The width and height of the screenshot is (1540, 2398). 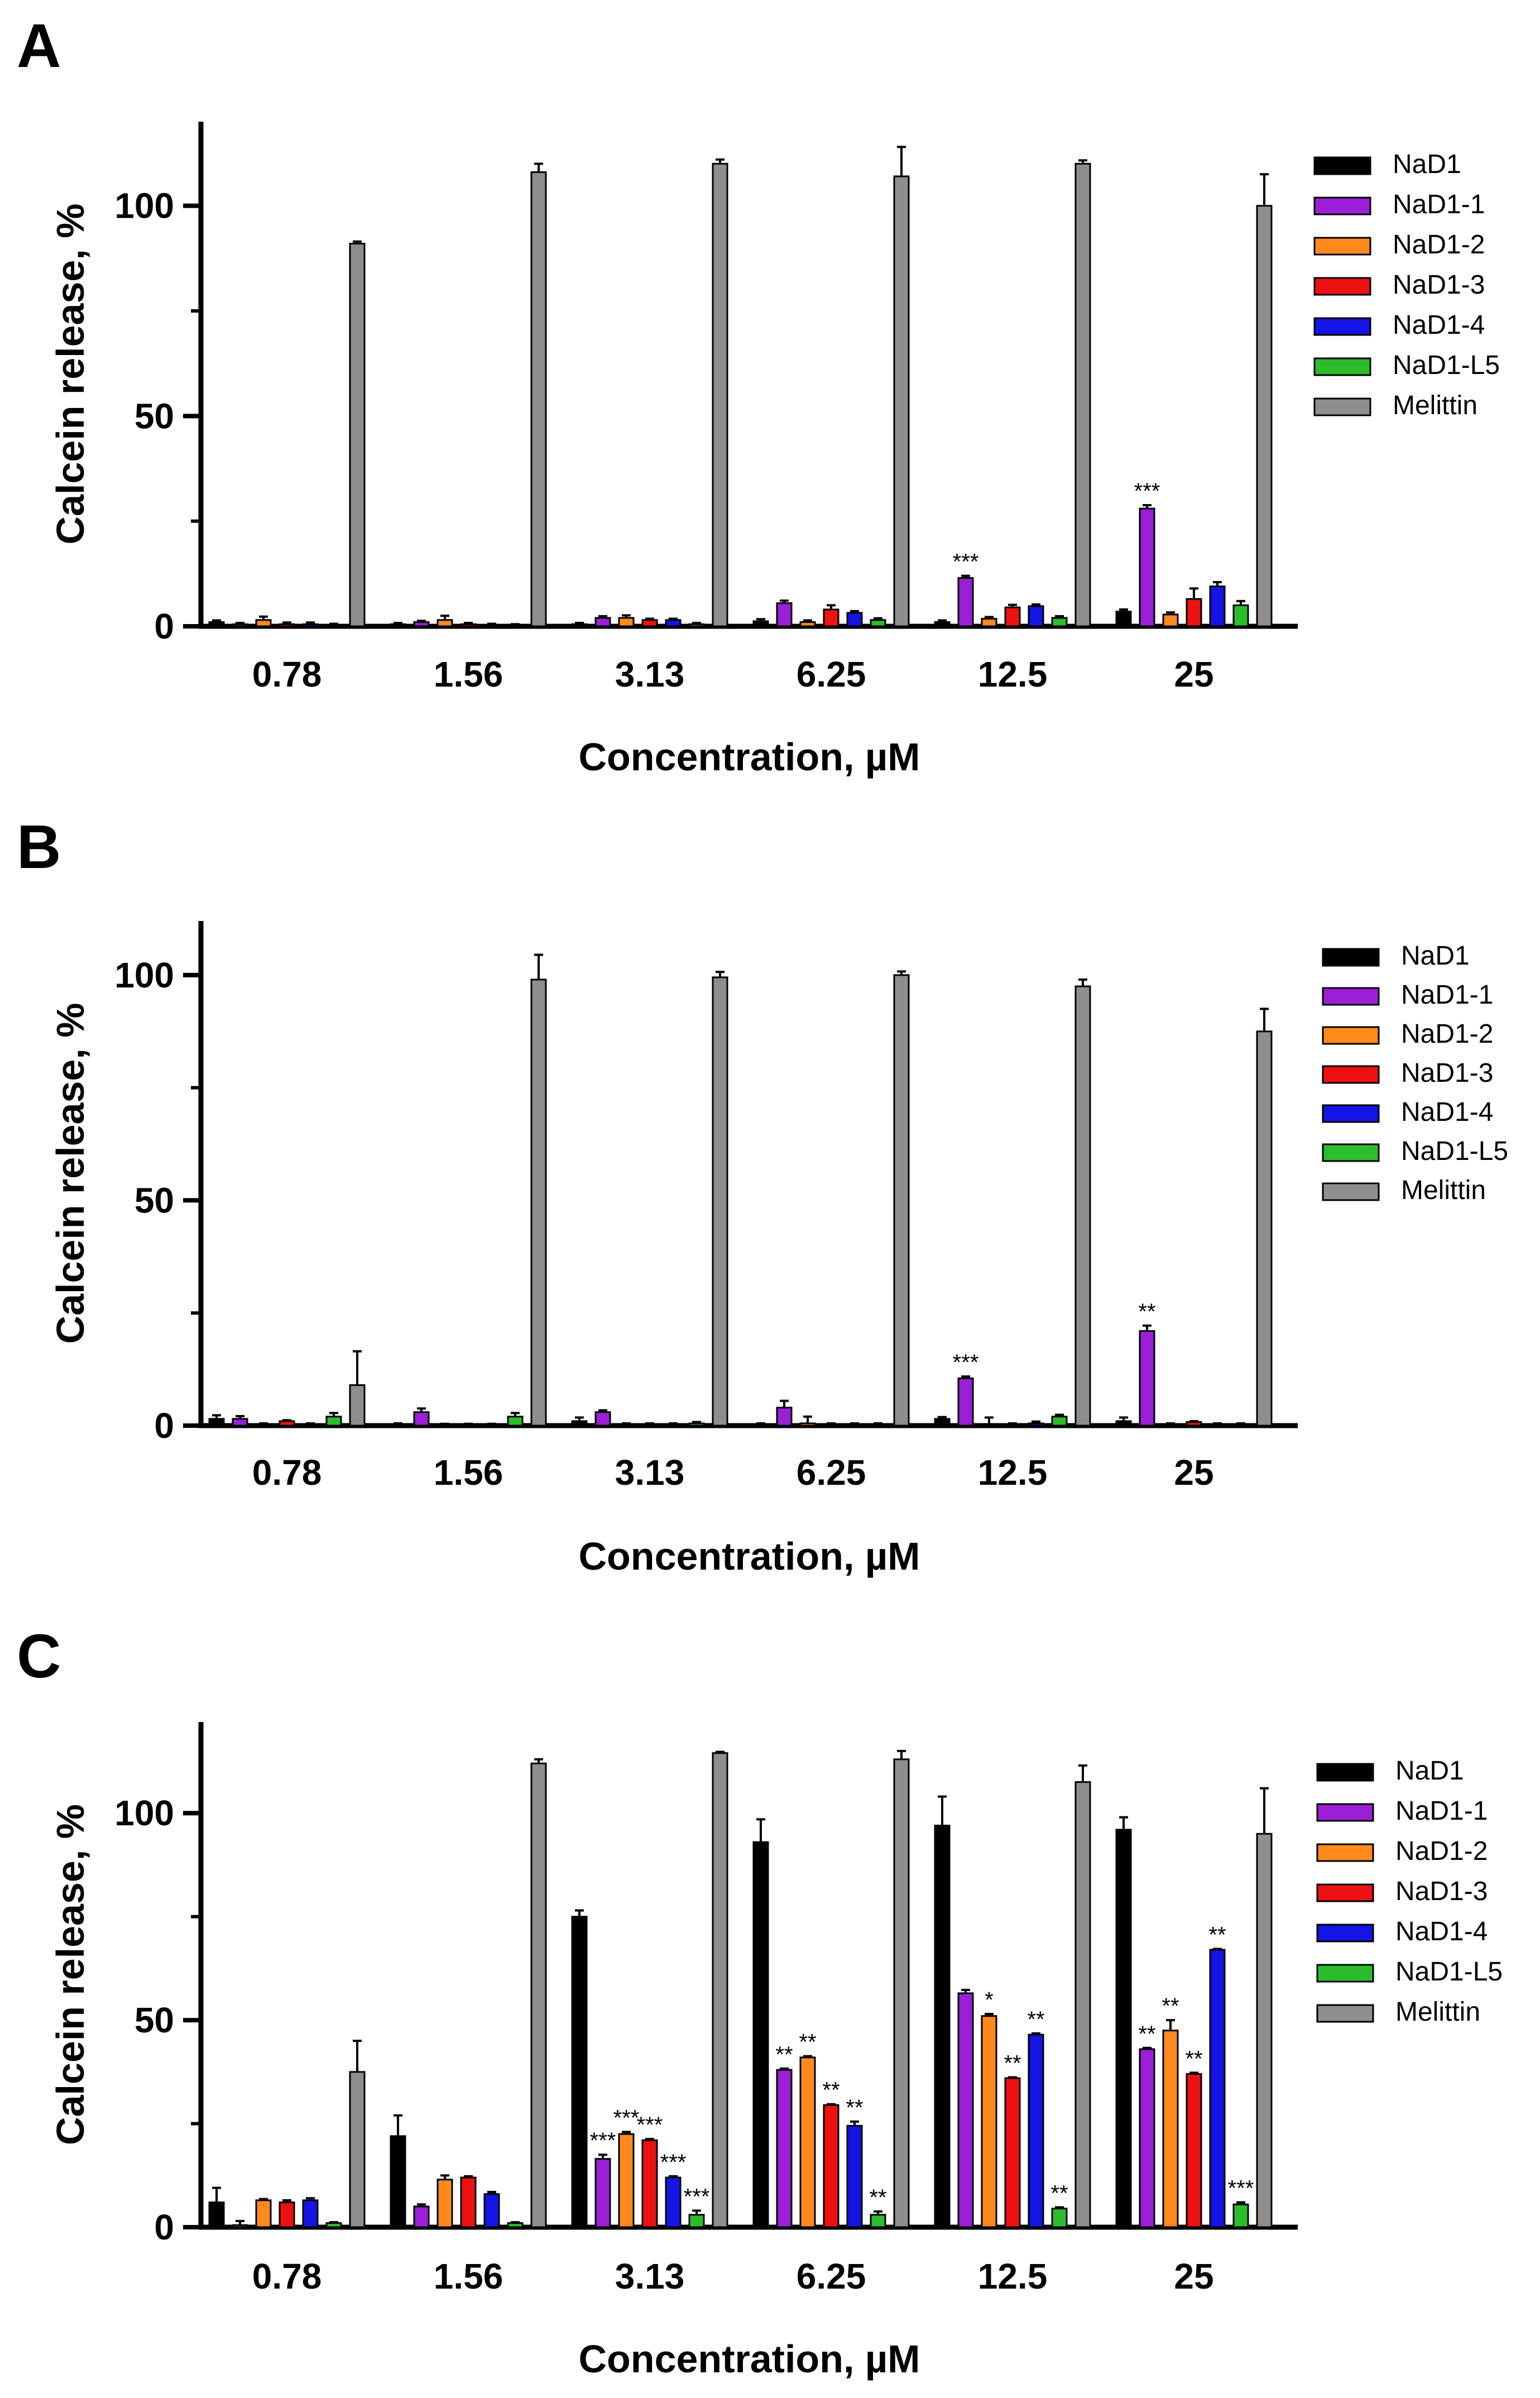 I want to click on x-tick-label: 12.5, so click(x=1013, y=1473).